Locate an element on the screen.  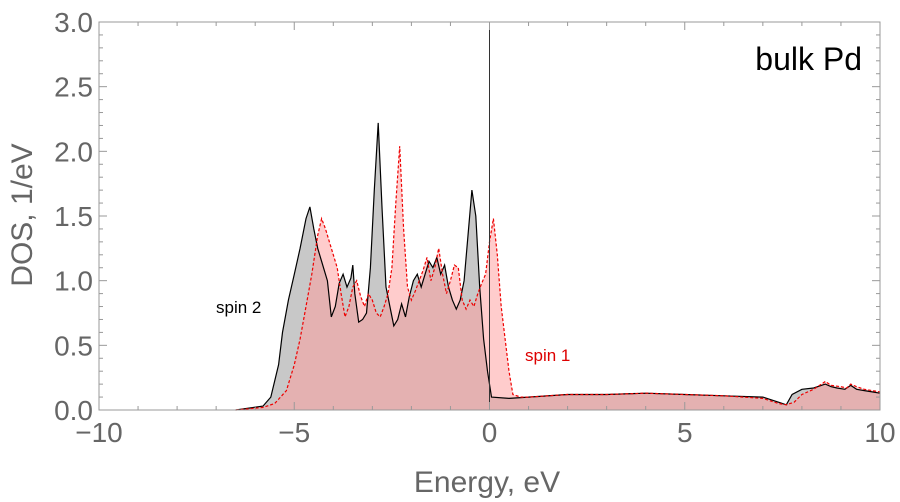
annotation-spin-2: spin 2 is located at coordinates (238, 307).